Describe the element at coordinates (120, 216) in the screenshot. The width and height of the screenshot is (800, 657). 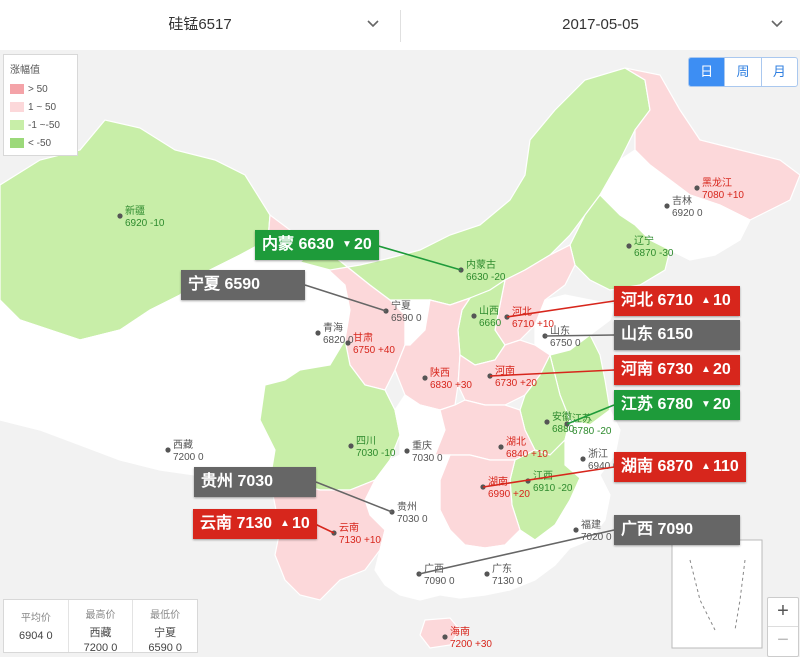
I see `marker-xinjiang` at that location.